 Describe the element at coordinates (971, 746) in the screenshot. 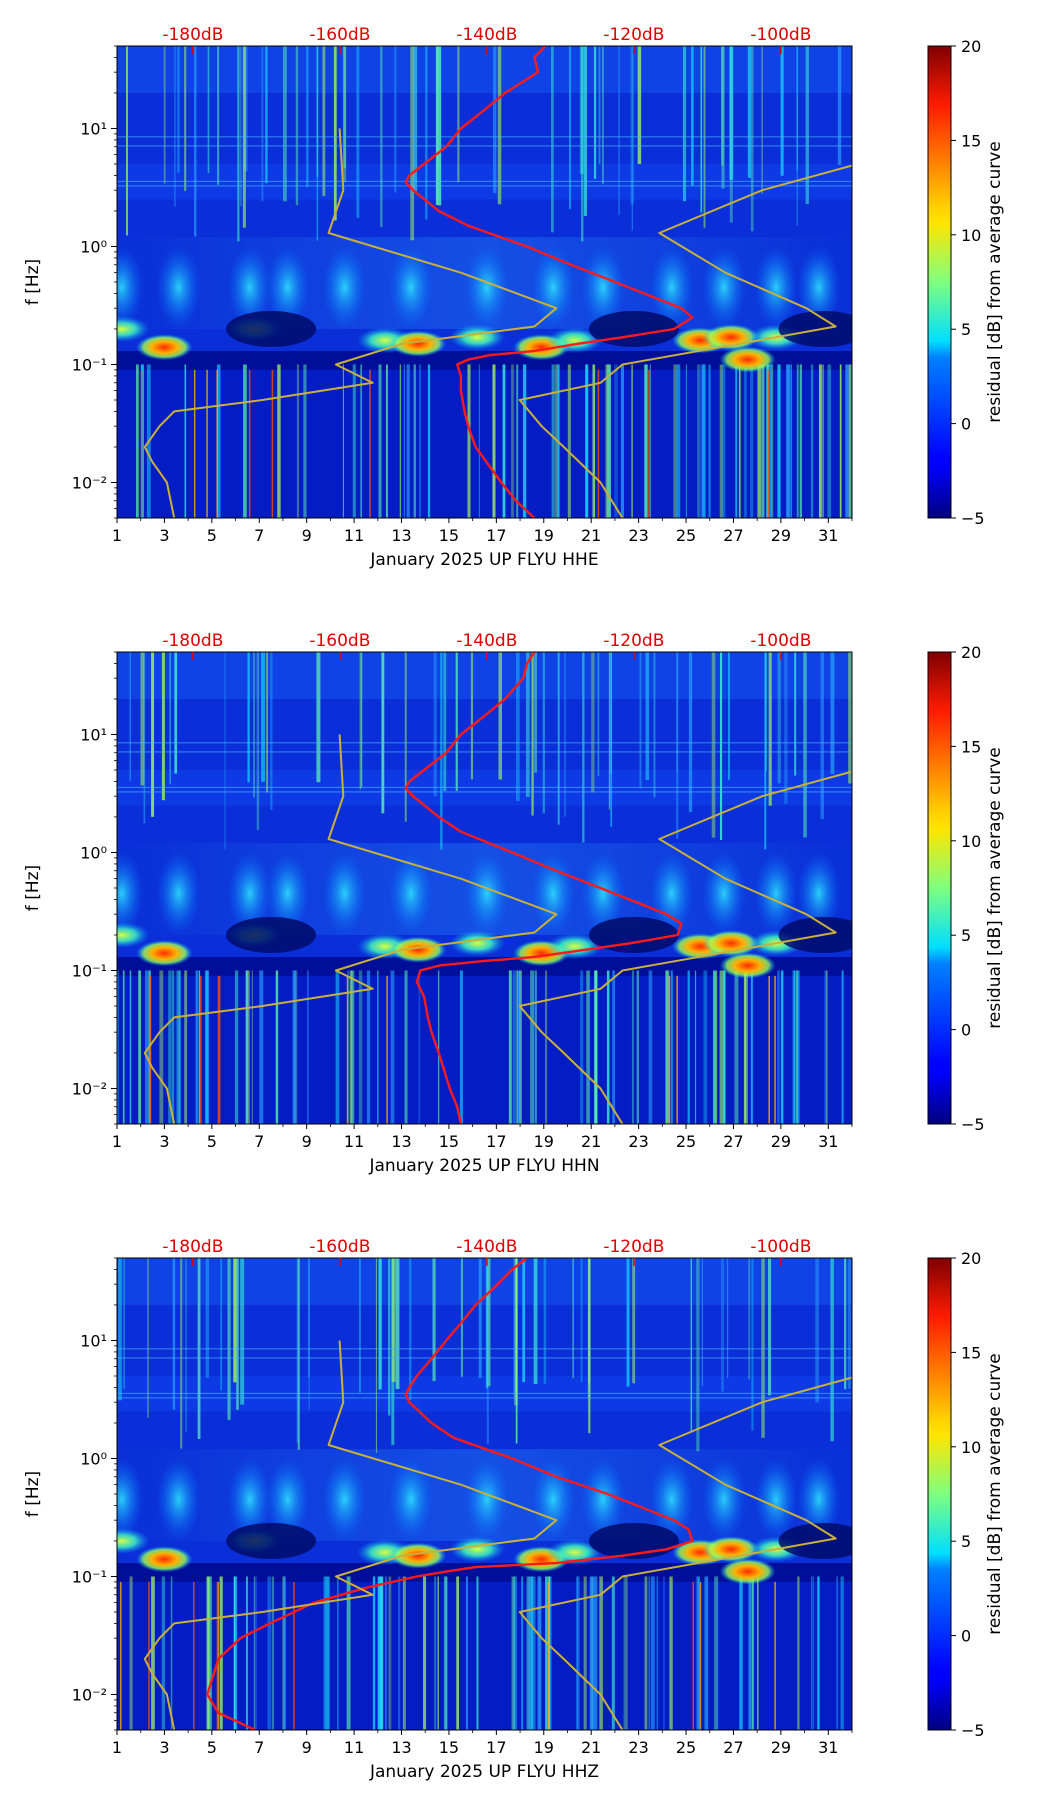

I see `colorbar-tick-label: 15` at that location.